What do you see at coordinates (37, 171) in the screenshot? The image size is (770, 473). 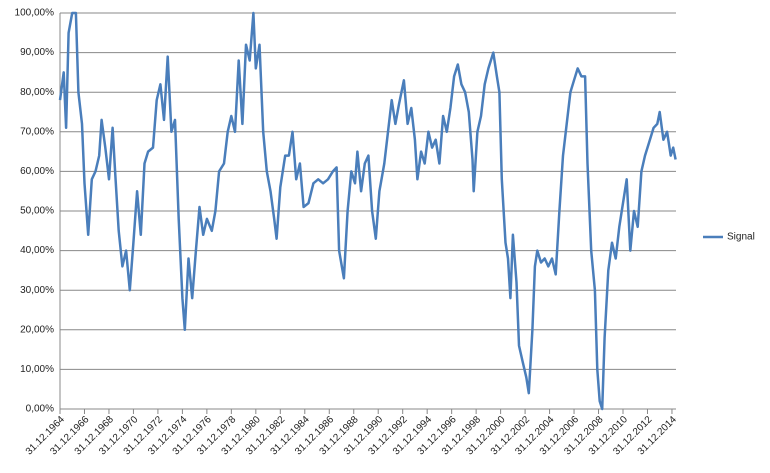 I see `y-tick-label: 60,00%` at bounding box center [37, 171].